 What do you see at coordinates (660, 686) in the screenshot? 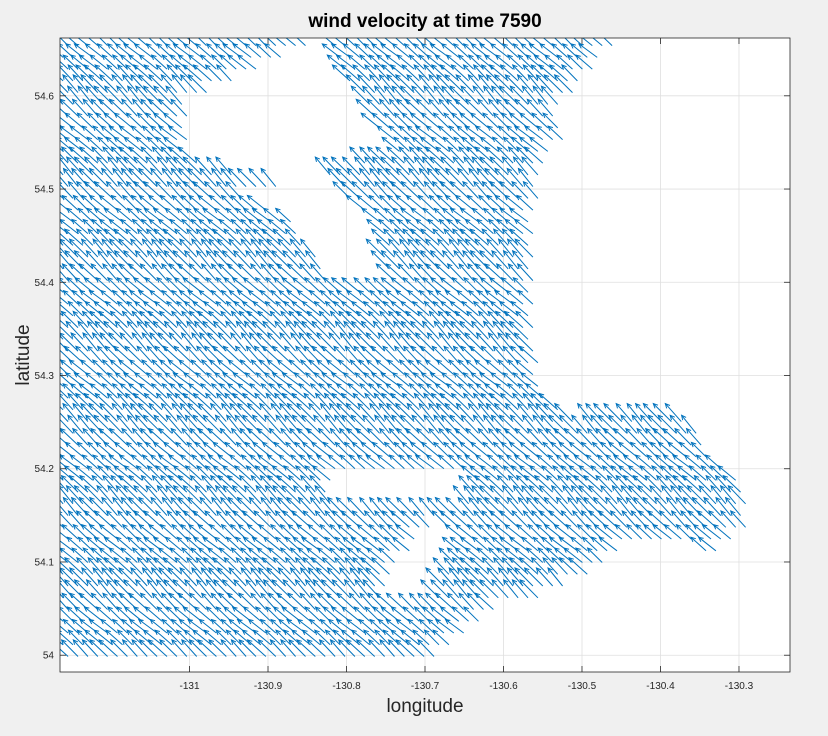
I see `x-tick-label: -130.4` at bounding box center [660, 686].